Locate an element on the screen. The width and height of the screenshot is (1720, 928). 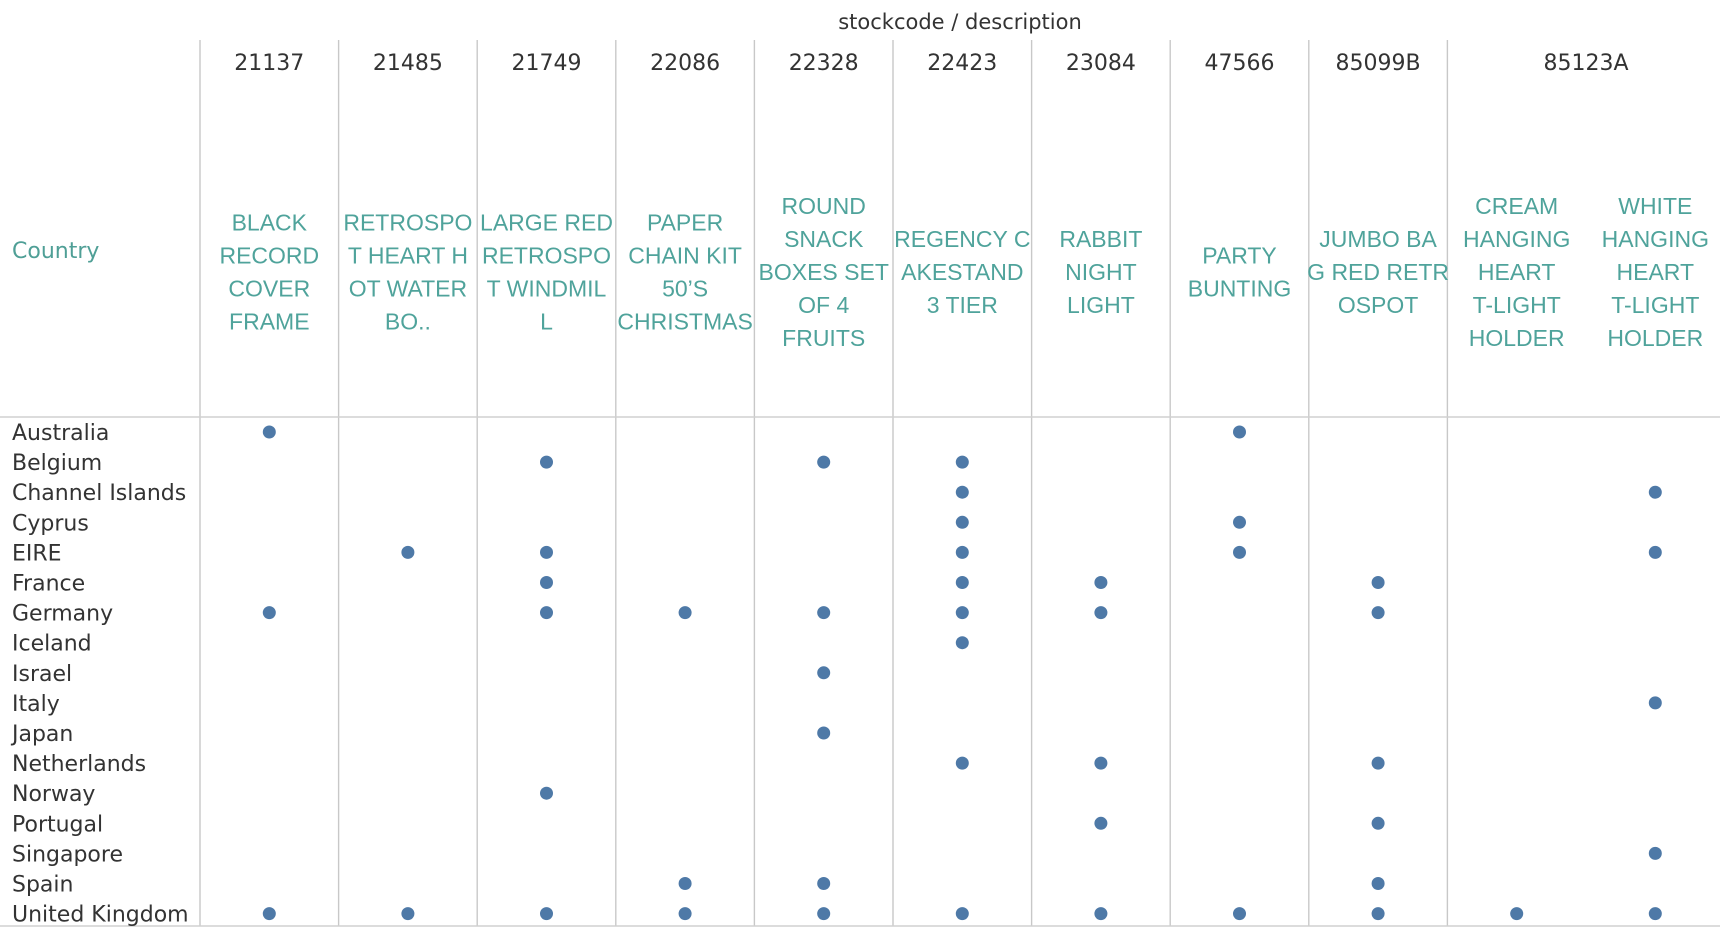
description-line: CHAIN KIT is located at coordinates (685, 256).